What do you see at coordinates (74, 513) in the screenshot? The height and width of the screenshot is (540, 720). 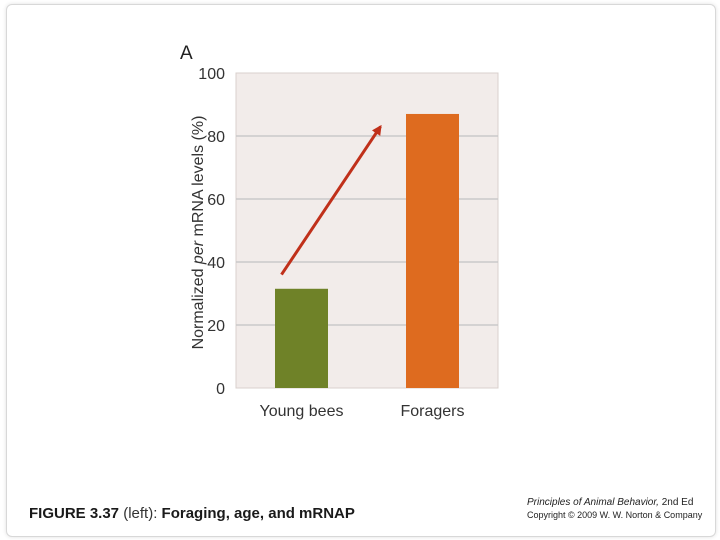 I see `figure-number: FIGURE 3.37` at bounding box center [74, 513].